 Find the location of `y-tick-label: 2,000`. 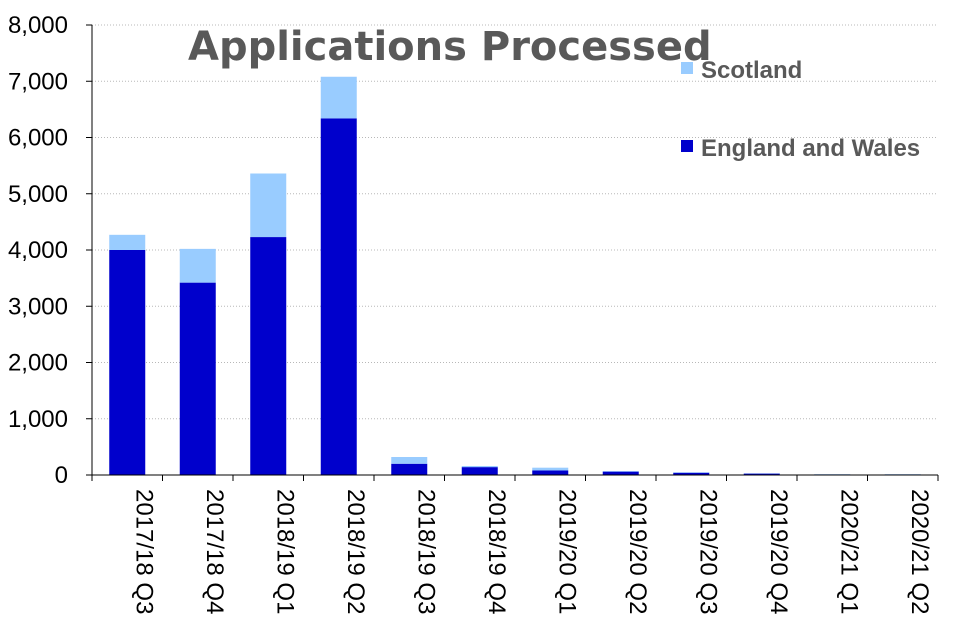

y-tick-label: 2,000 is located at coordinates (38, 363).